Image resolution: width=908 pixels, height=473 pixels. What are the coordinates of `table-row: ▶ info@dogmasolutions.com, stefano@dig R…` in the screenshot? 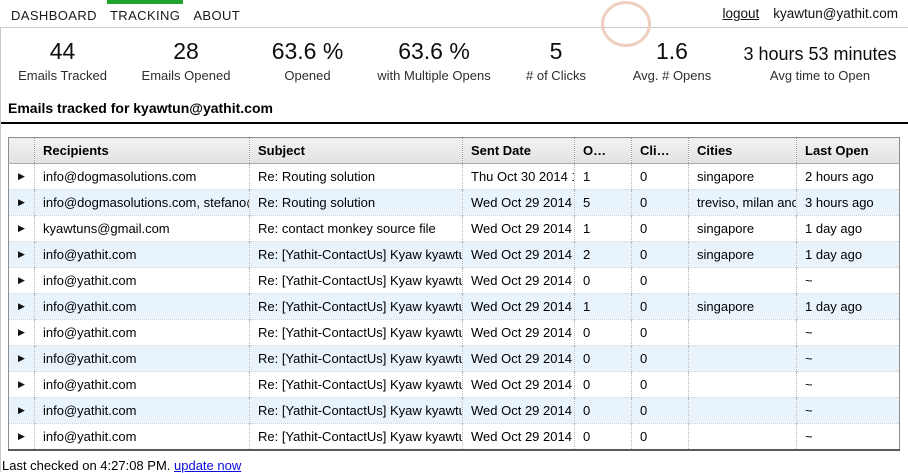 It's located at (454, 202).